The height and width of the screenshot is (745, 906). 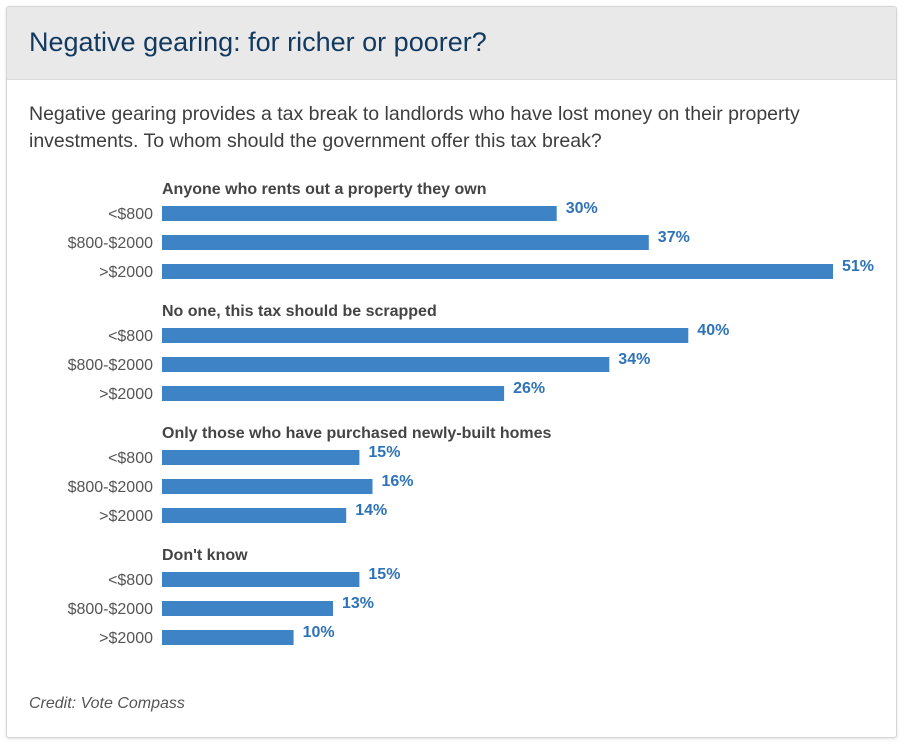 I want to click on value-label: 30%, so click(x=582, y=208).